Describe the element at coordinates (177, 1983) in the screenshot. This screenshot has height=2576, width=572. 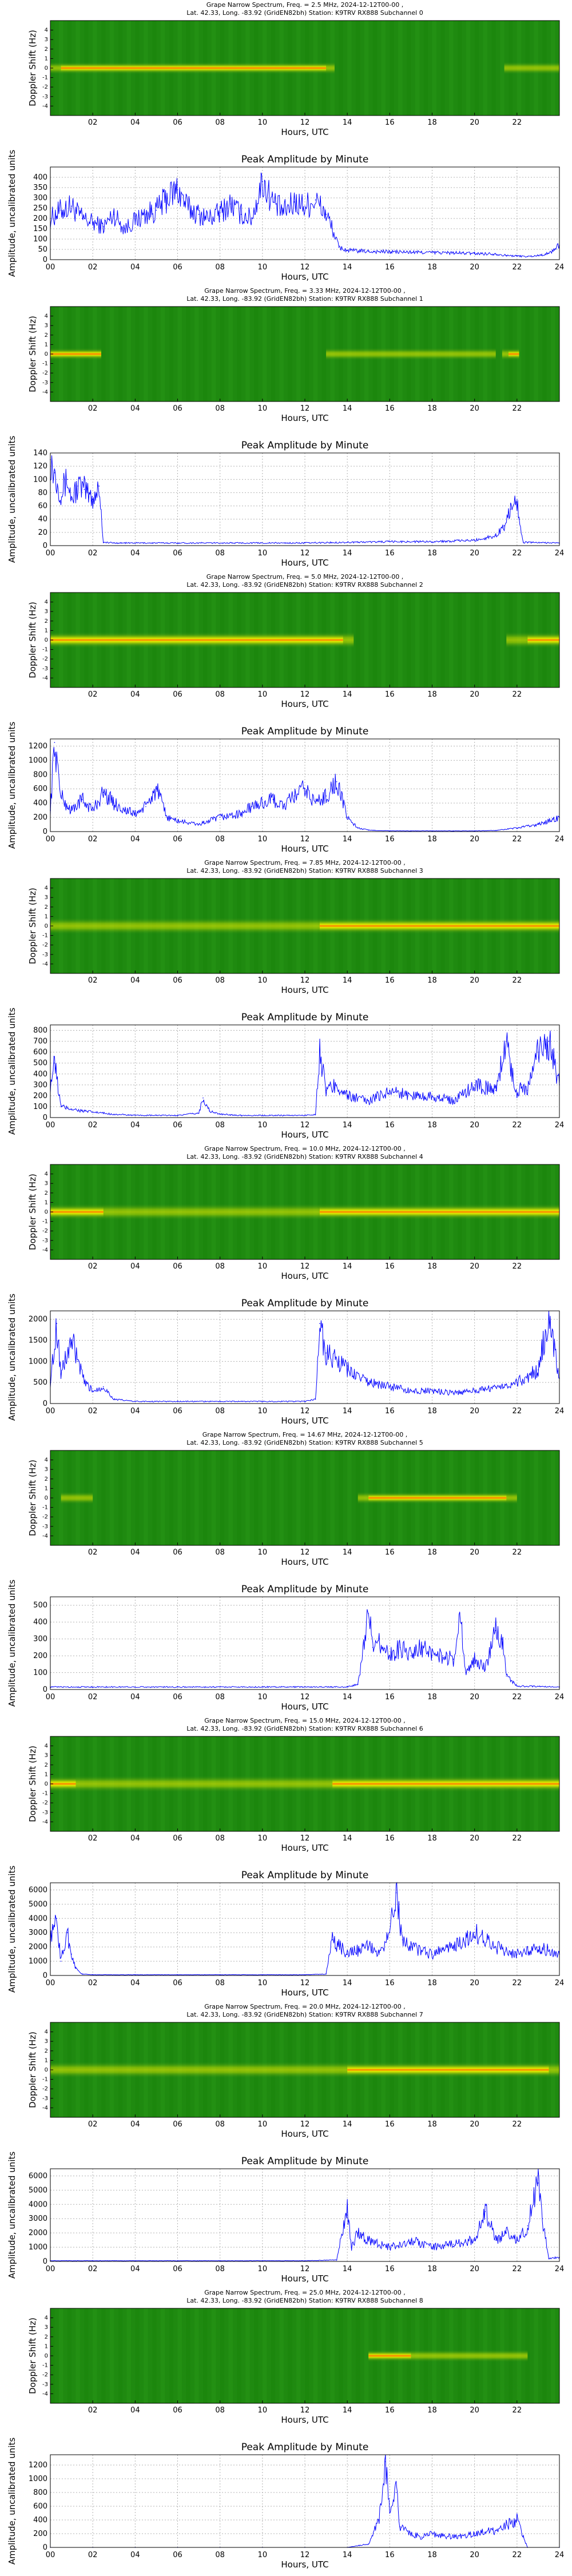
I see `amplitude-xtick-label: 06` at that location.